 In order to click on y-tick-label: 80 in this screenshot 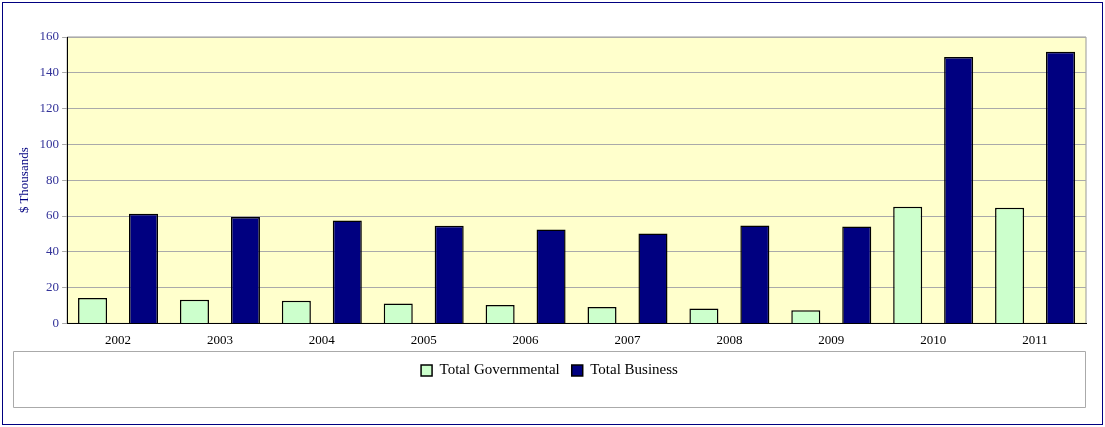, I will do `click(53, 179)`.